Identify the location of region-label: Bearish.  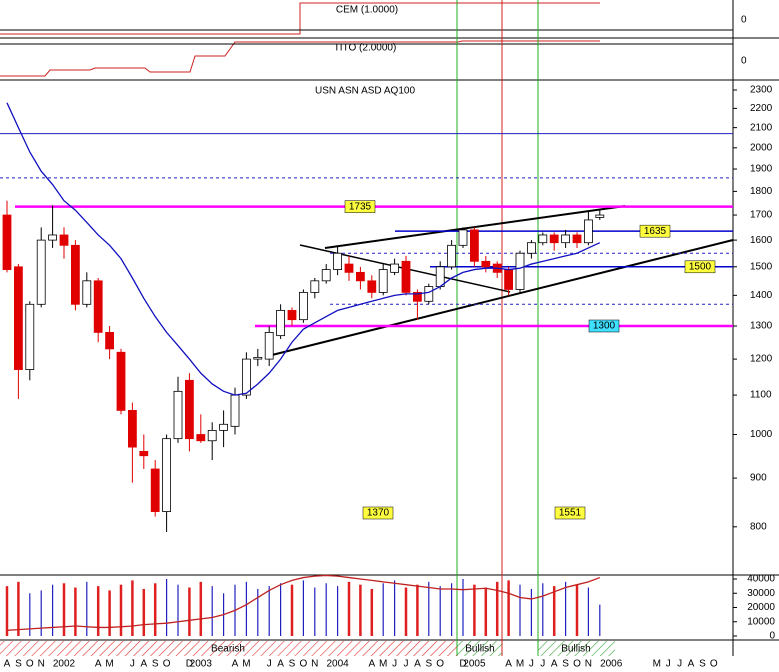
(228, 649).